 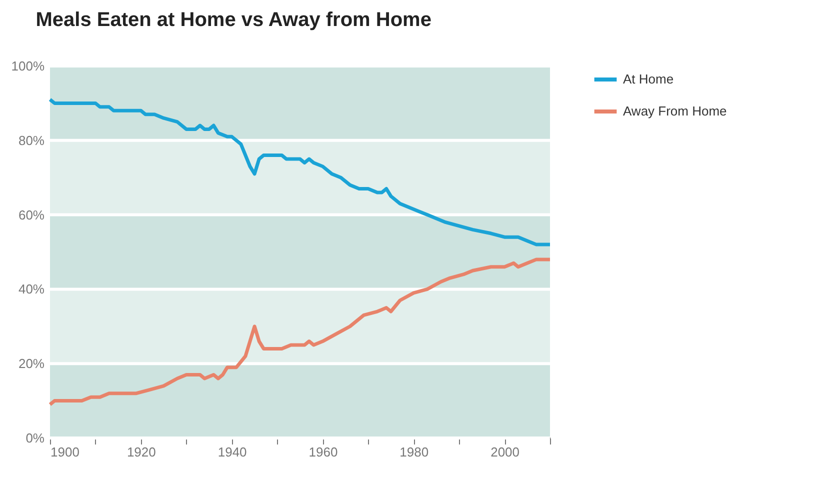 I want to click on x-tick-label: 1980, so click(x=414, y=452).